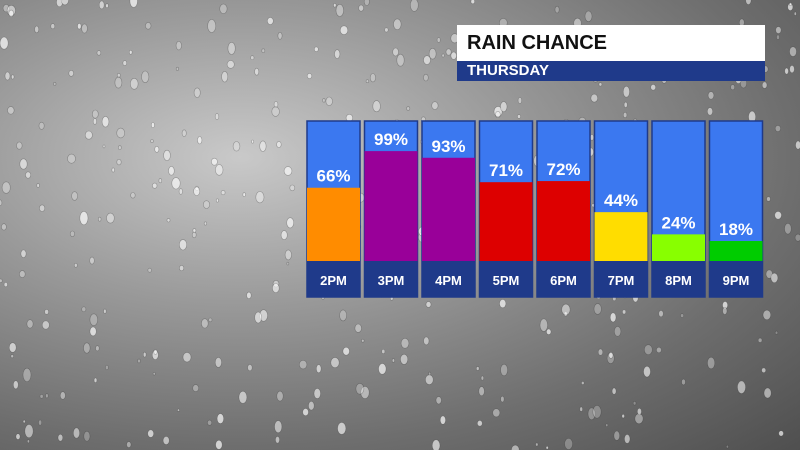 The image size is (800, 450). Describe the element at coordinates (448, 209) in the screenshot. I see `bar-4pm` at that location.